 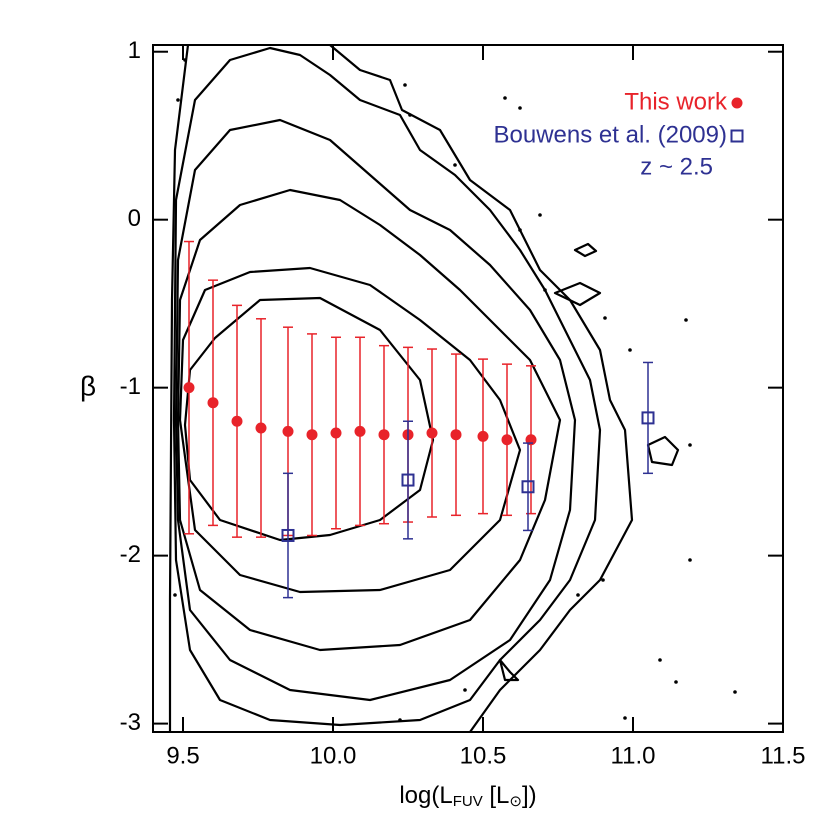 I want to click on legend-label: Bouwens et al. (2009), so click(x=610, y=134).